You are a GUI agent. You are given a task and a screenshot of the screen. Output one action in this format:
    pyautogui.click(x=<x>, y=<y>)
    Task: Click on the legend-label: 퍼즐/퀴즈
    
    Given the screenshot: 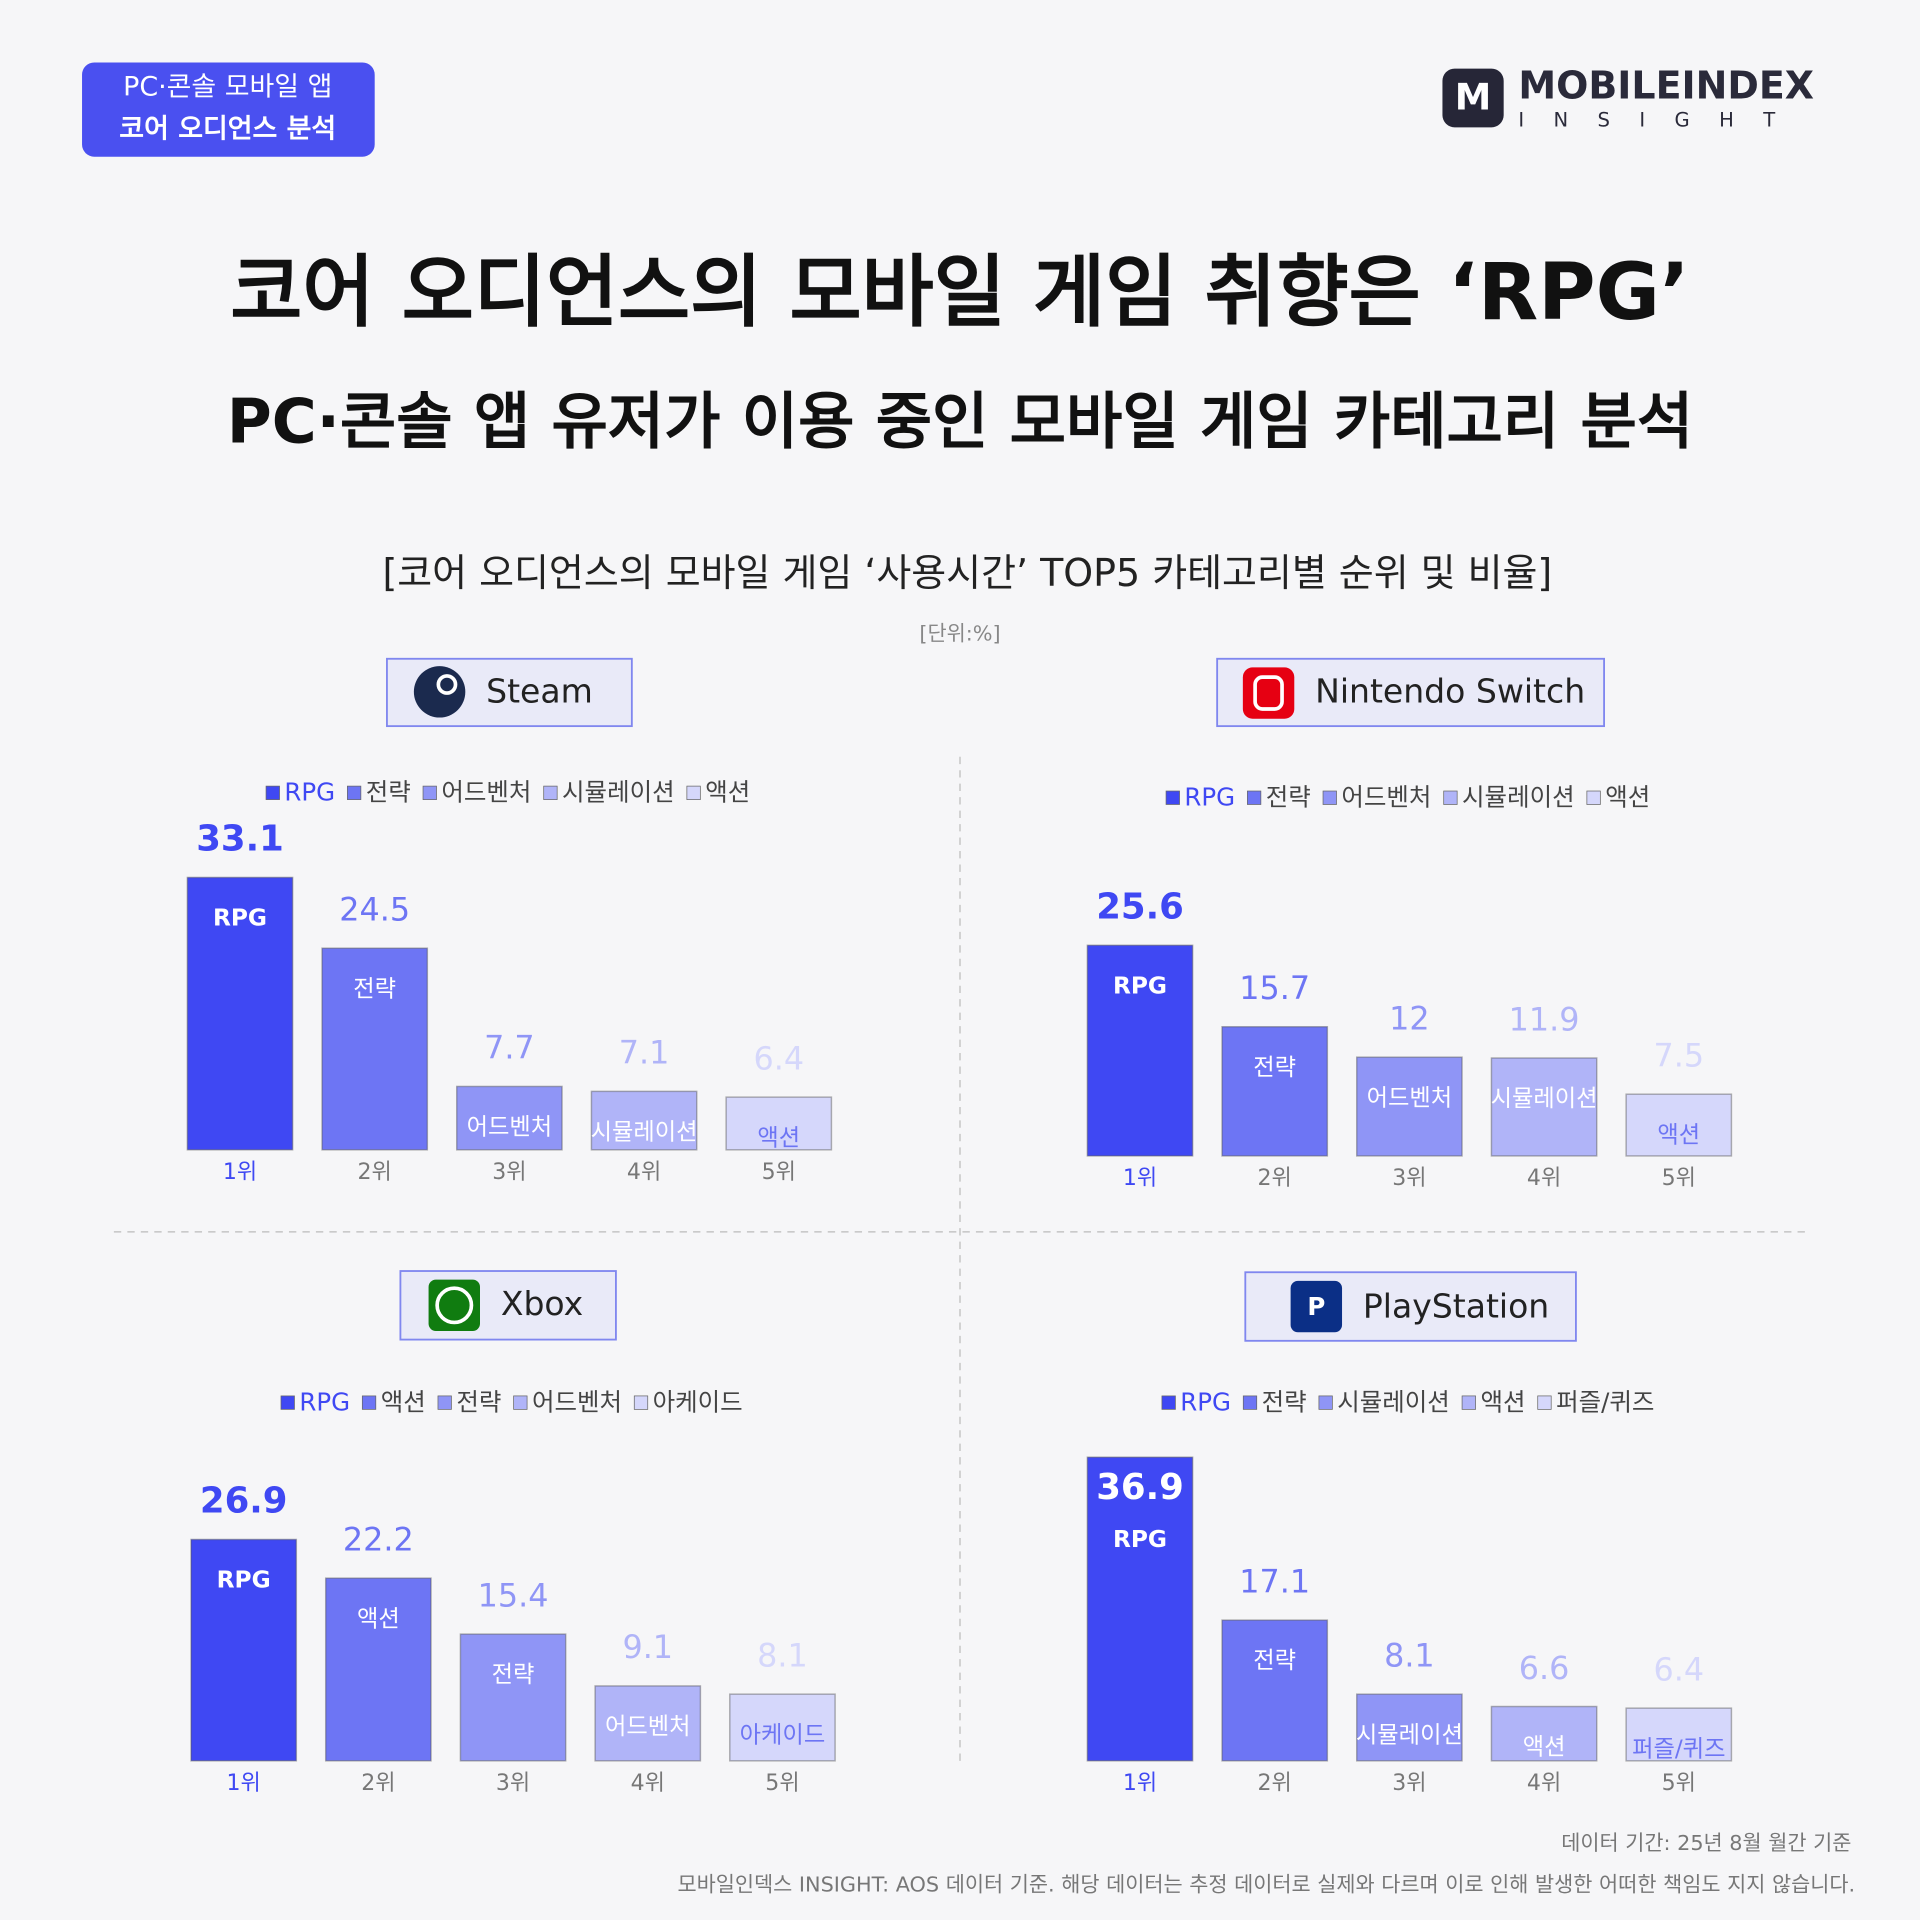 What is the action you would take?
    pyautogui.click(x=1605, y=1401)
    